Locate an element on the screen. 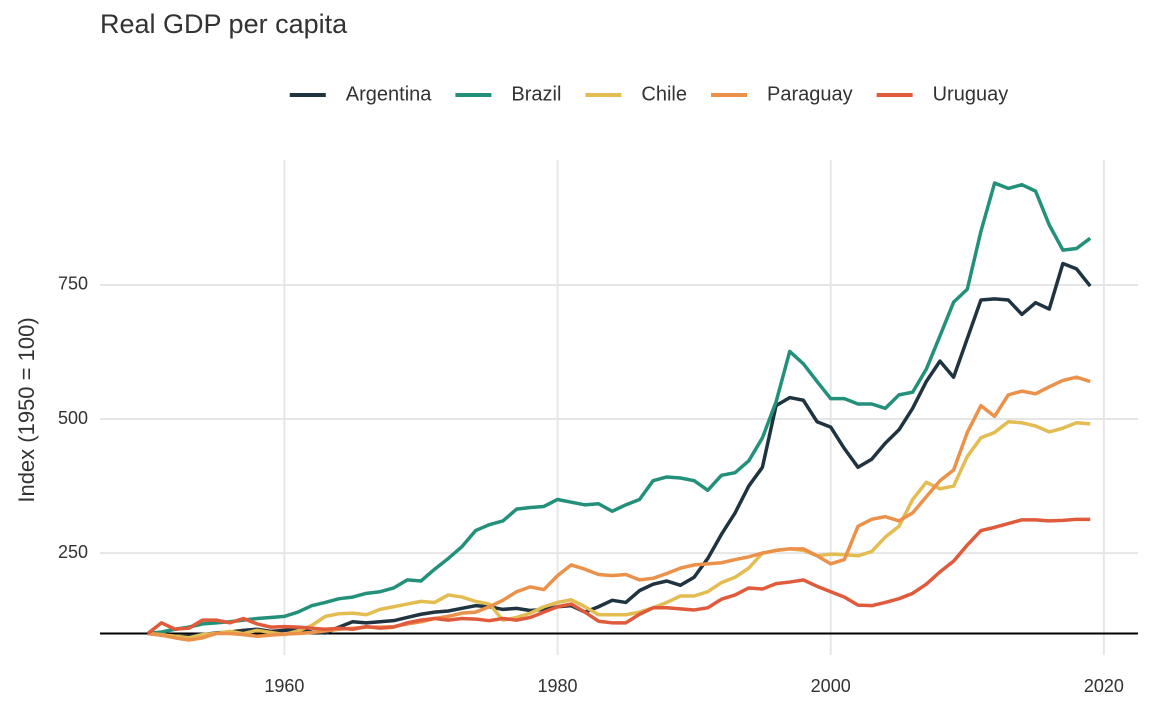  legend-label: Paraguay is located at coordinates (810, 94).